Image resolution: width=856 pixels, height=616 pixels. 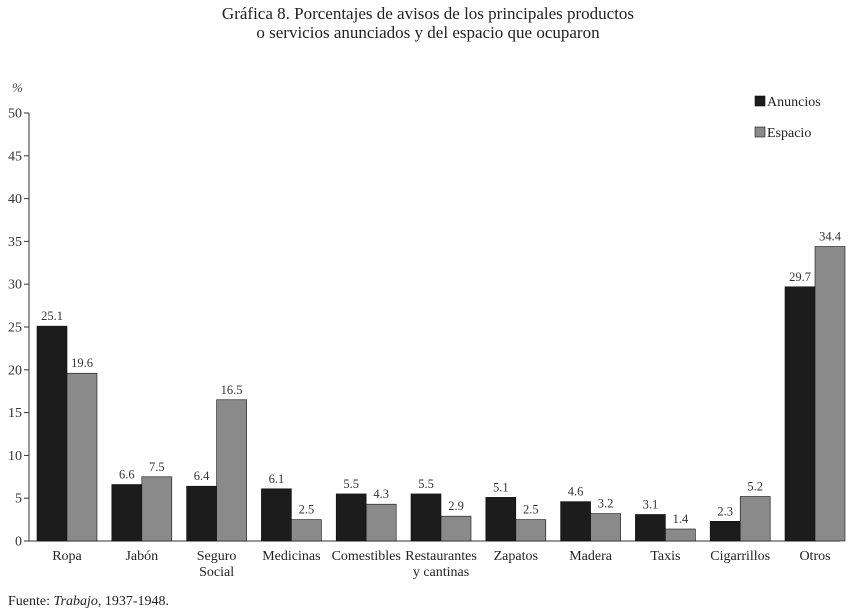 I want to click on y-tick-label: 30, so click(x=15, y=285).